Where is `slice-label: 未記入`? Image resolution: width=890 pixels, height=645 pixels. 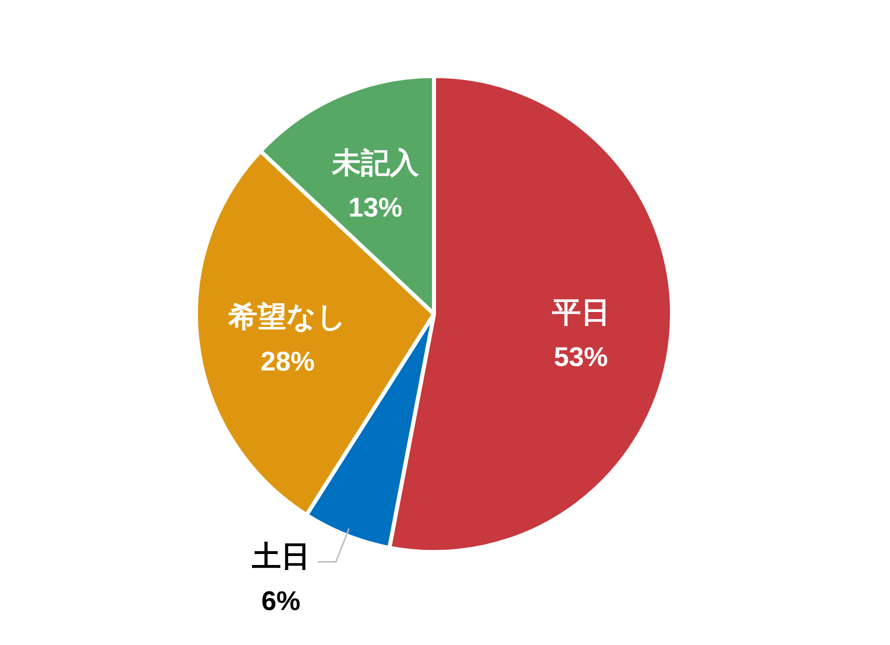 slice-label: 未記入 is located at coordinates (375, 164).